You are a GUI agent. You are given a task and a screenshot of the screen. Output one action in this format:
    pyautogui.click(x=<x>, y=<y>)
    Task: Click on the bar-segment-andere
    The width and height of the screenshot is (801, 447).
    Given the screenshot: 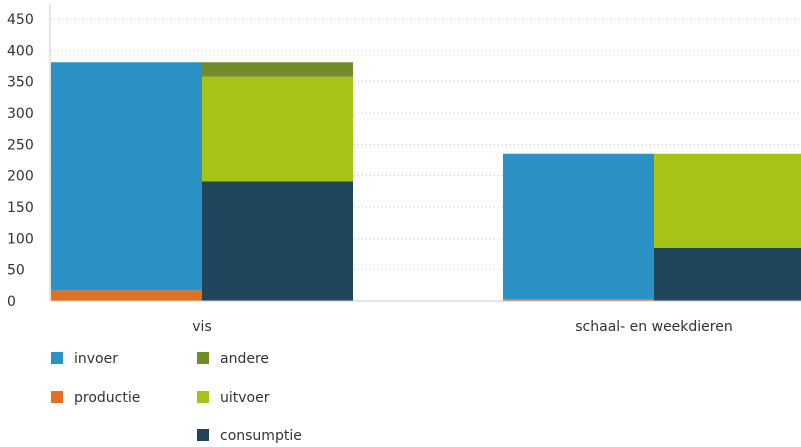 What is the action you would take?
    pyautogui.click(x=277, y=69)
    